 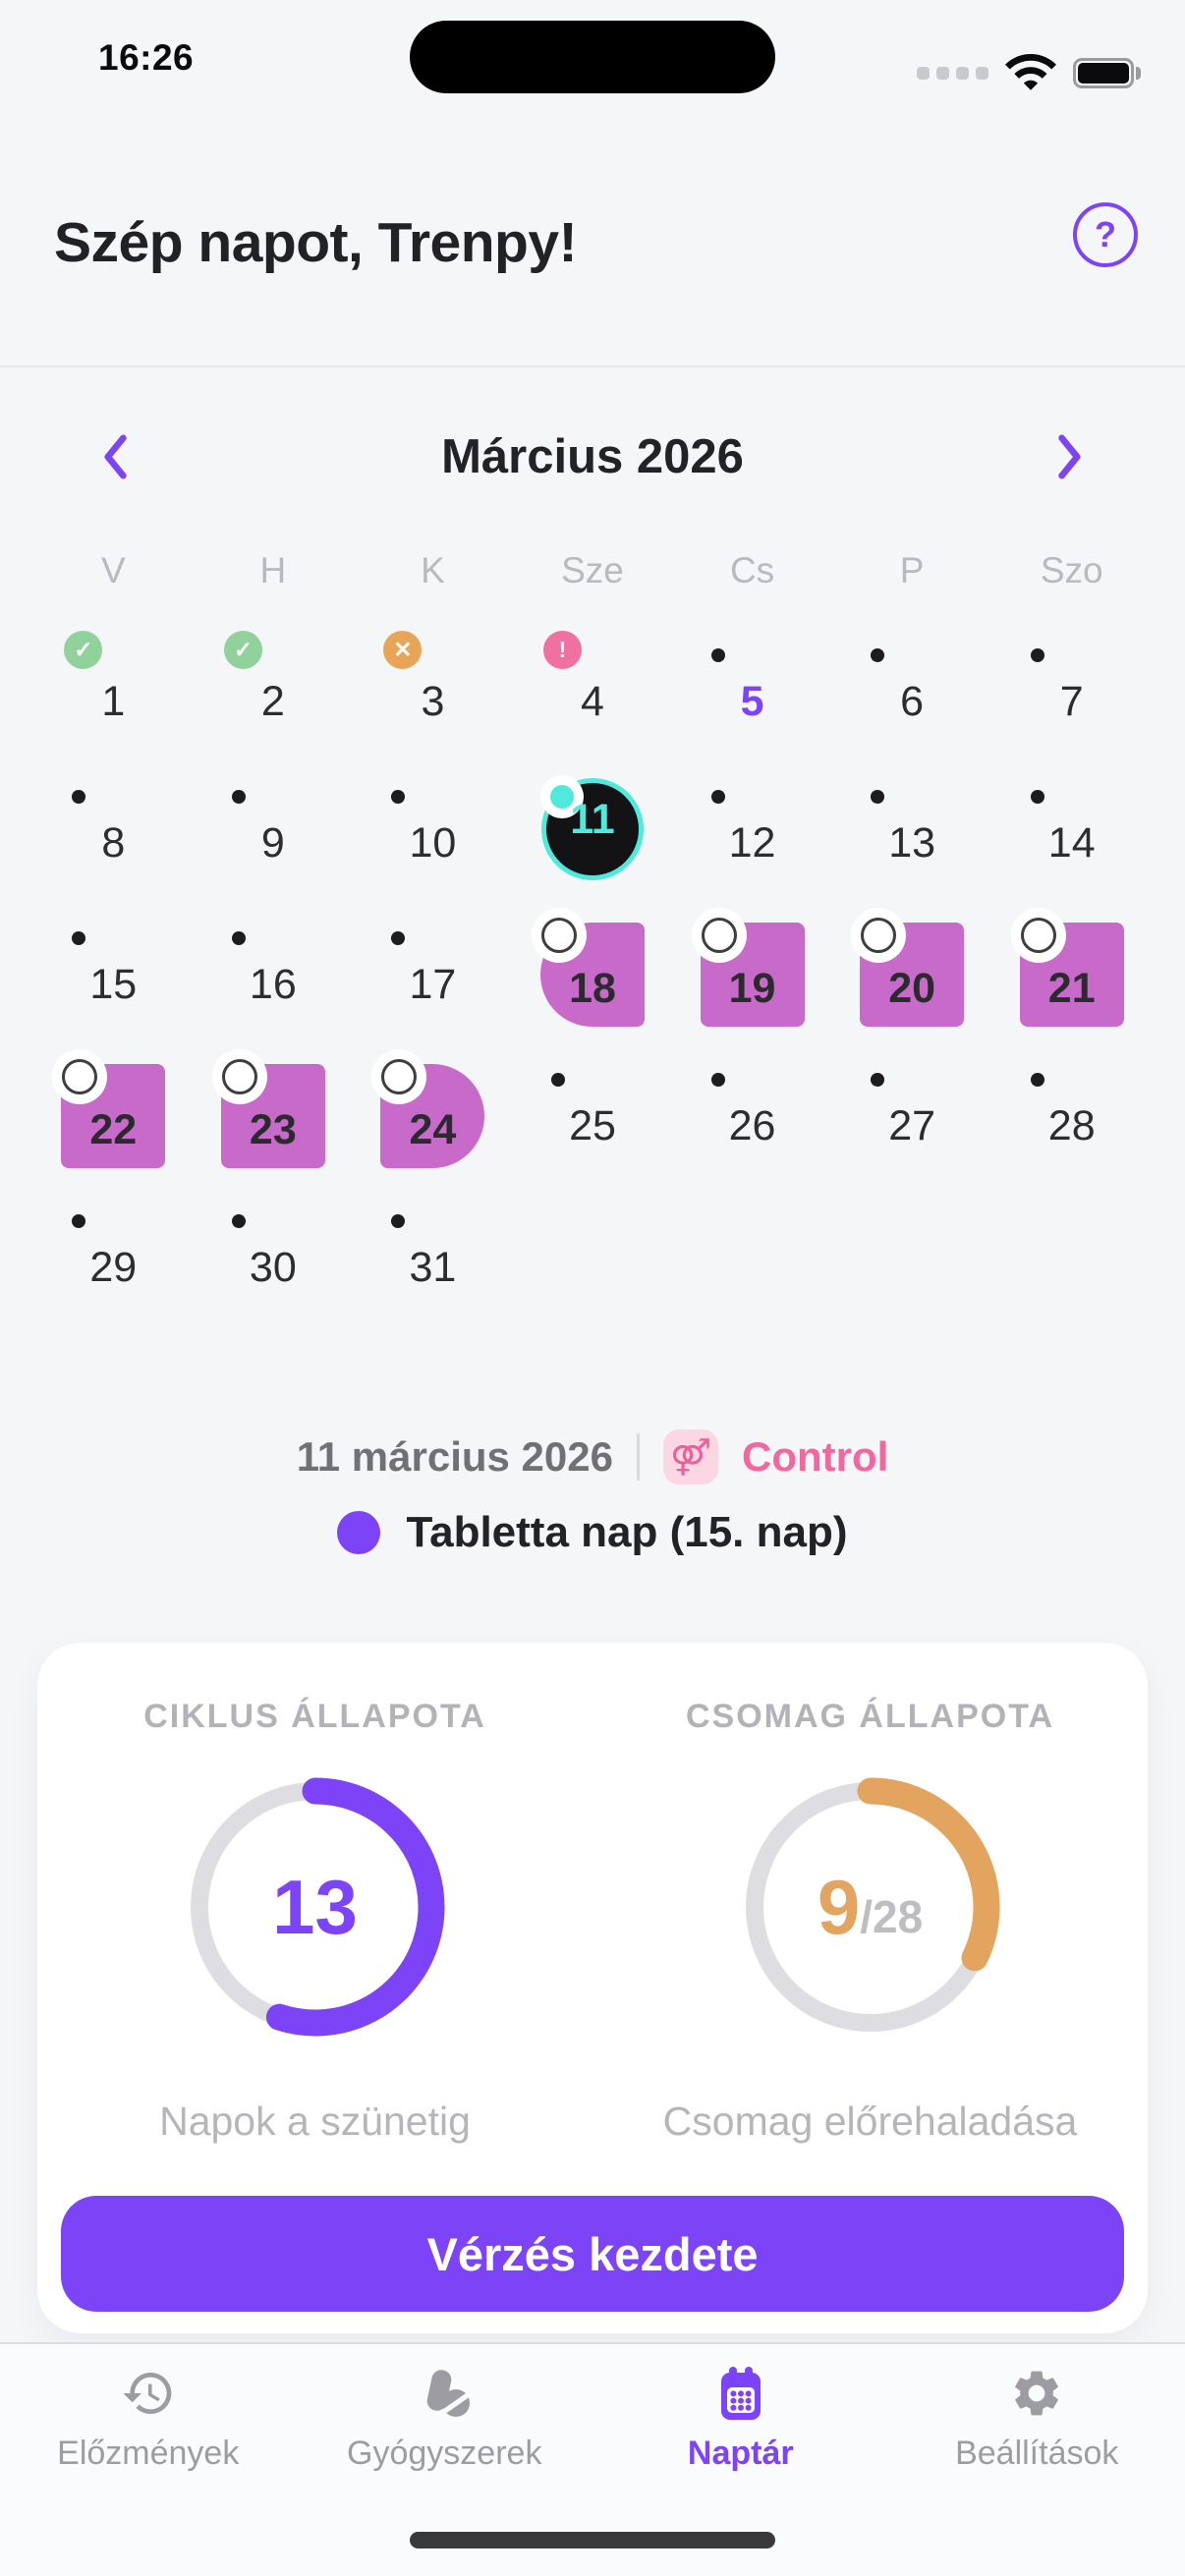 What do you see at coordinates (1030, 72) in the screenshot?
I see `wifi-icon` at bounding box center [1030, 72].